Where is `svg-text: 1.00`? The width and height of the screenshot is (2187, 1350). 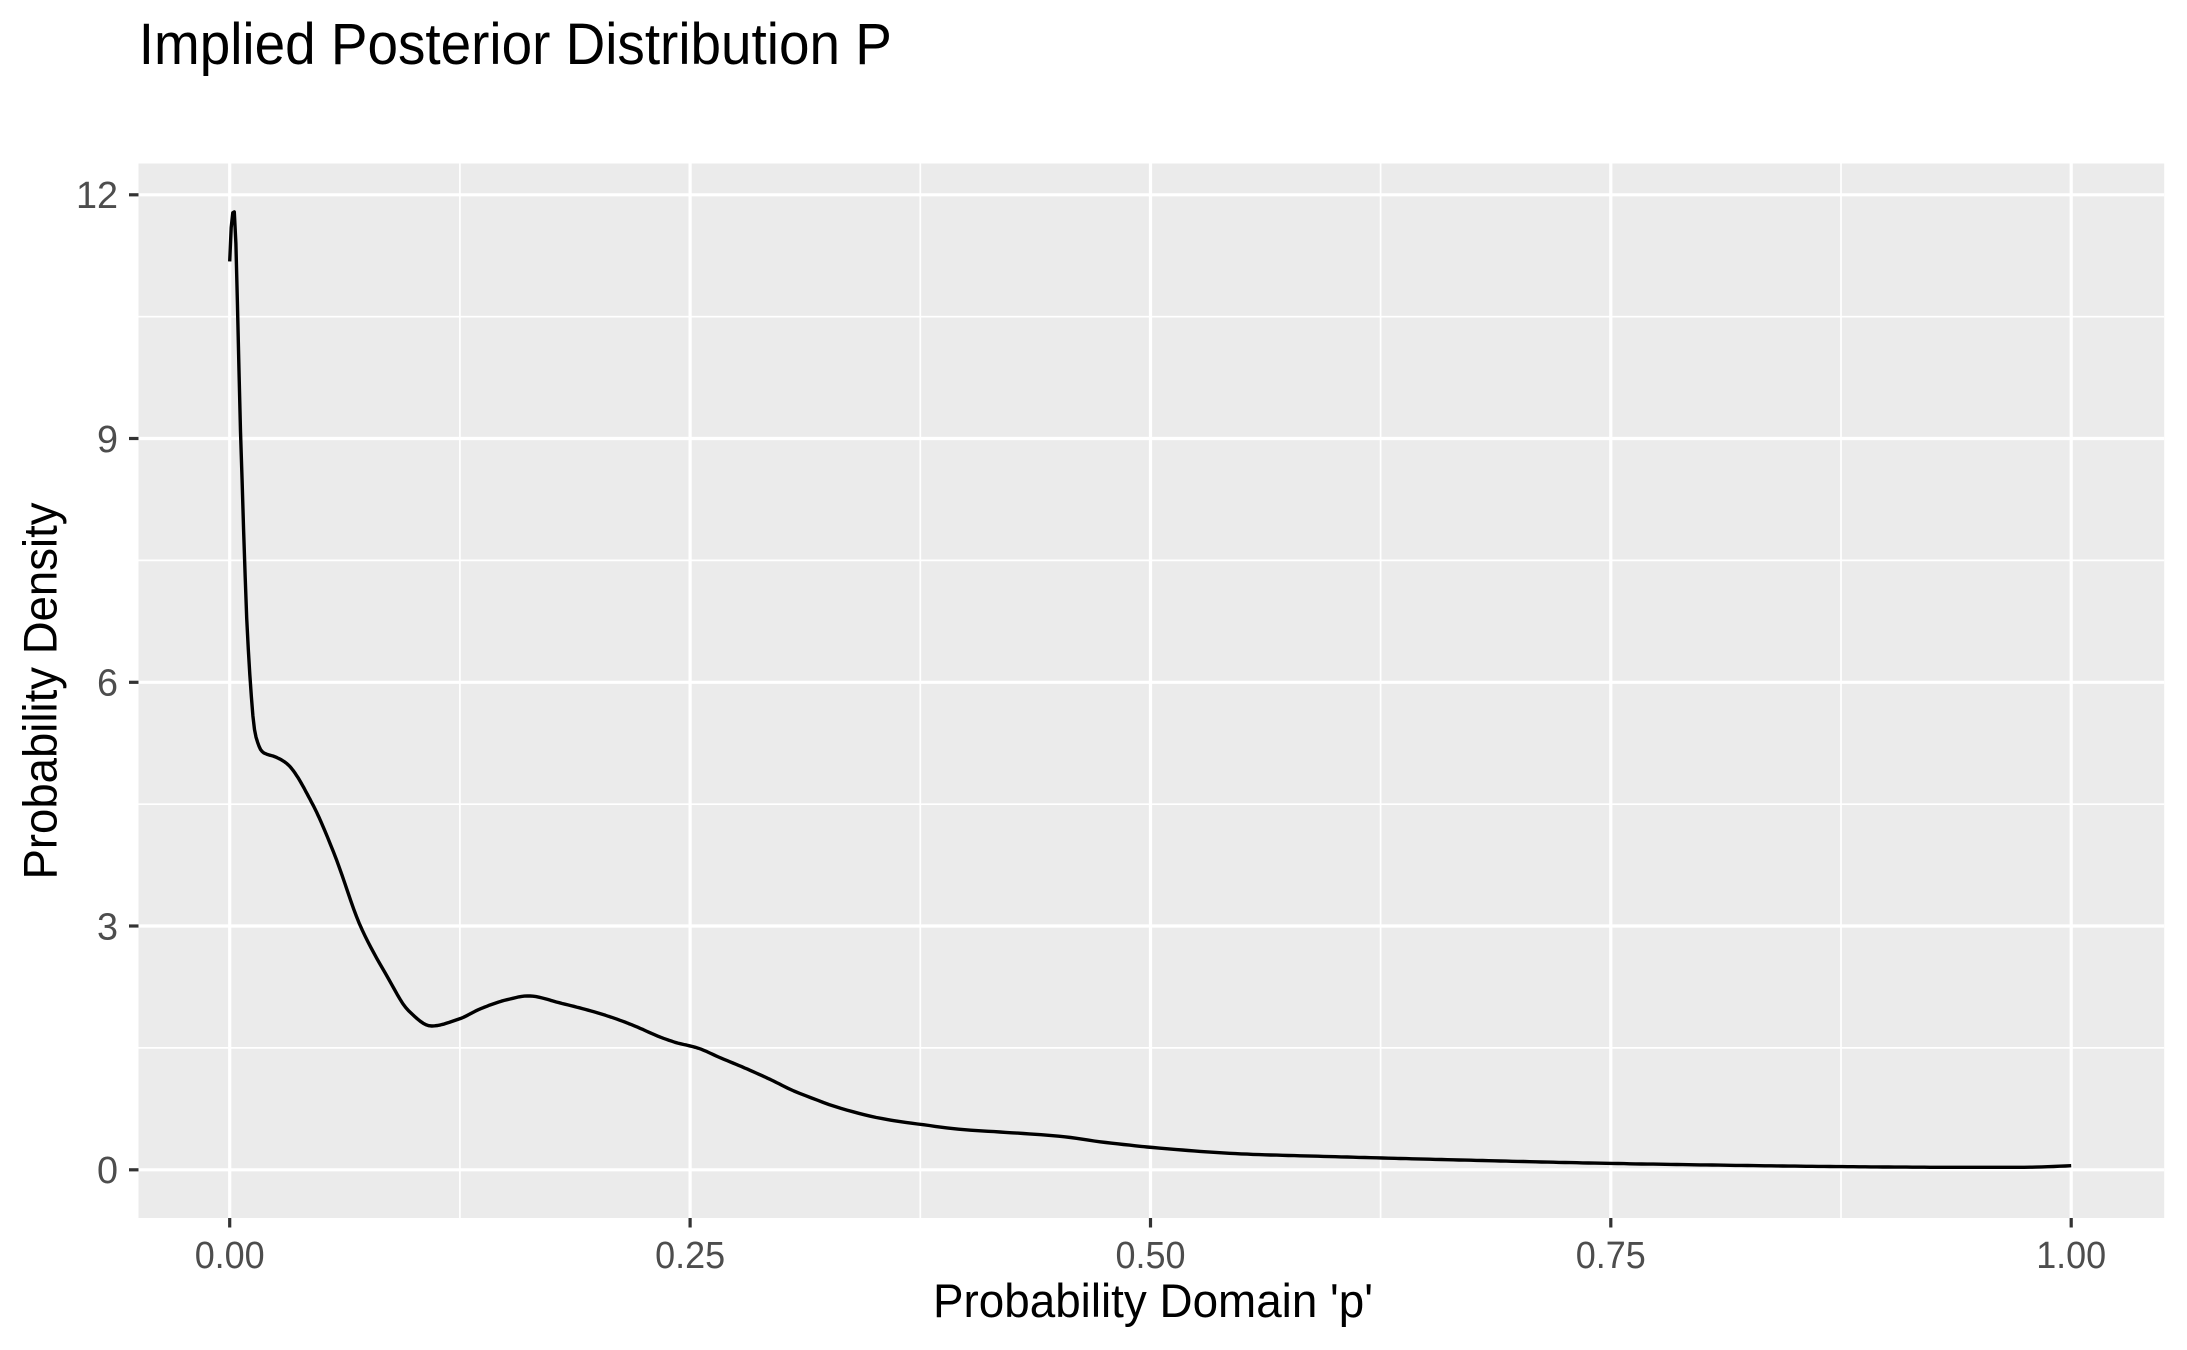
svg-text: 1.00 is located at coordinates (2071, 1256).